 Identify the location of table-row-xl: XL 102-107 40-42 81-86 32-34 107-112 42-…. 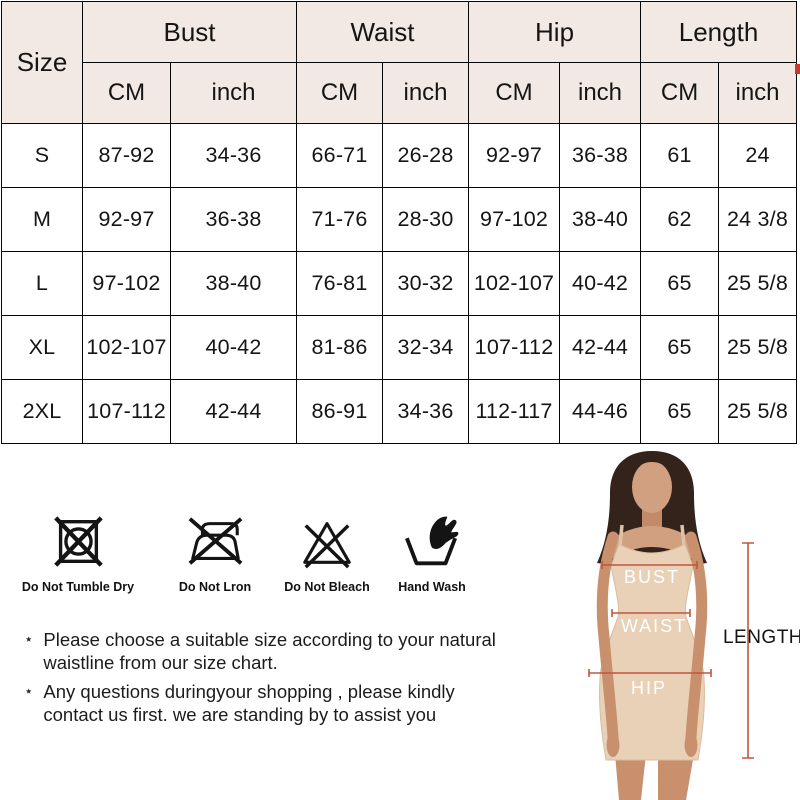
(399, 347).